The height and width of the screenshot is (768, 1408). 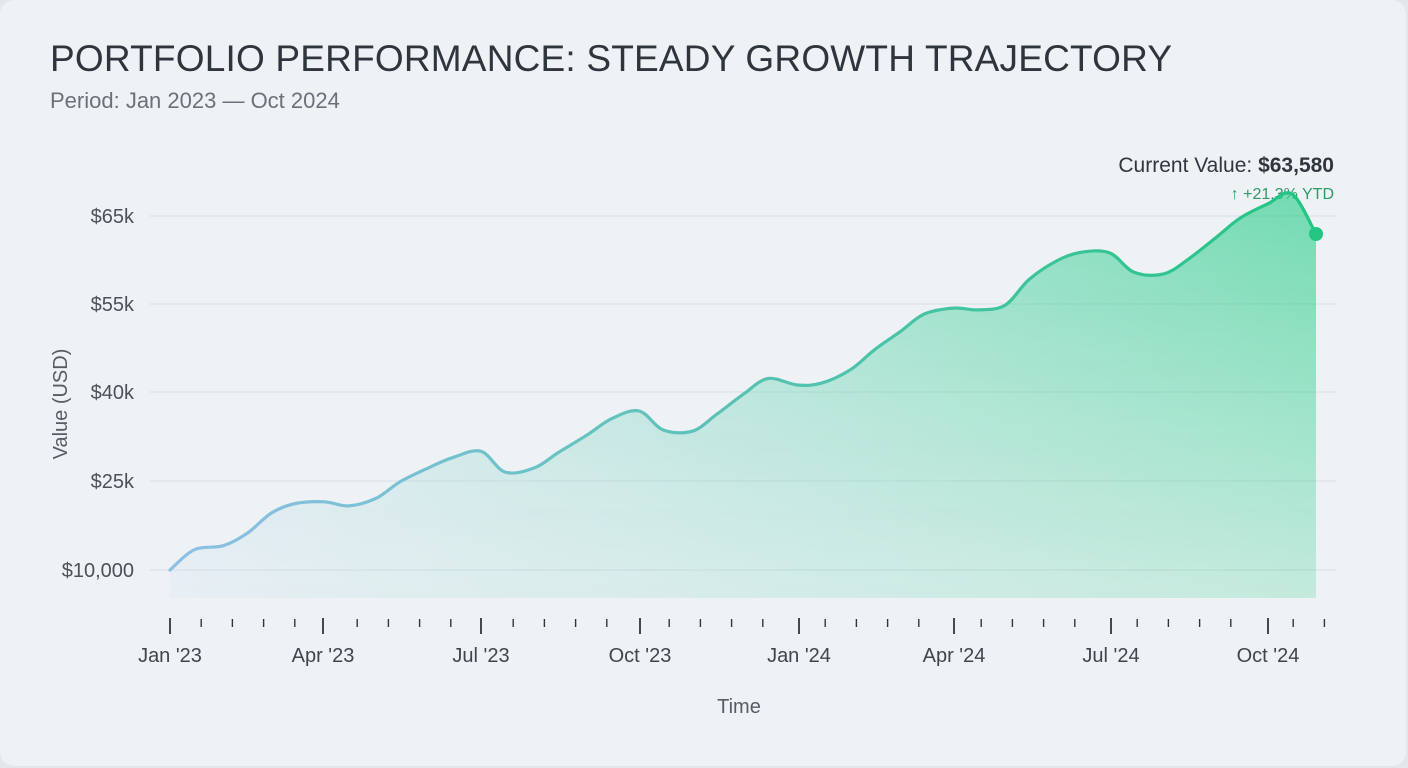 I want to click on y-axis-label: Value (USD), so click(x=61, y=404).